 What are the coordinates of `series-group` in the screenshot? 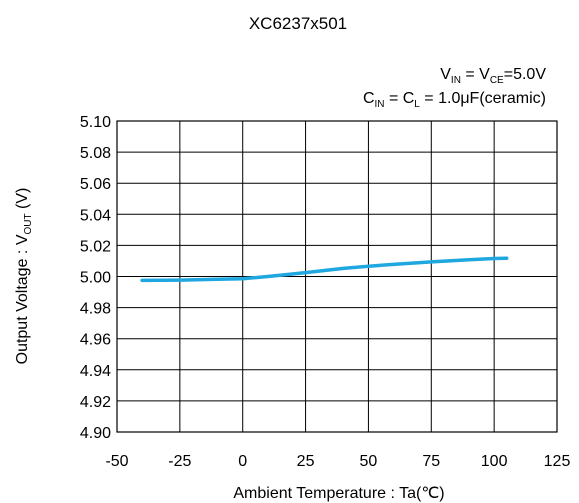 It's located at (324, 269).